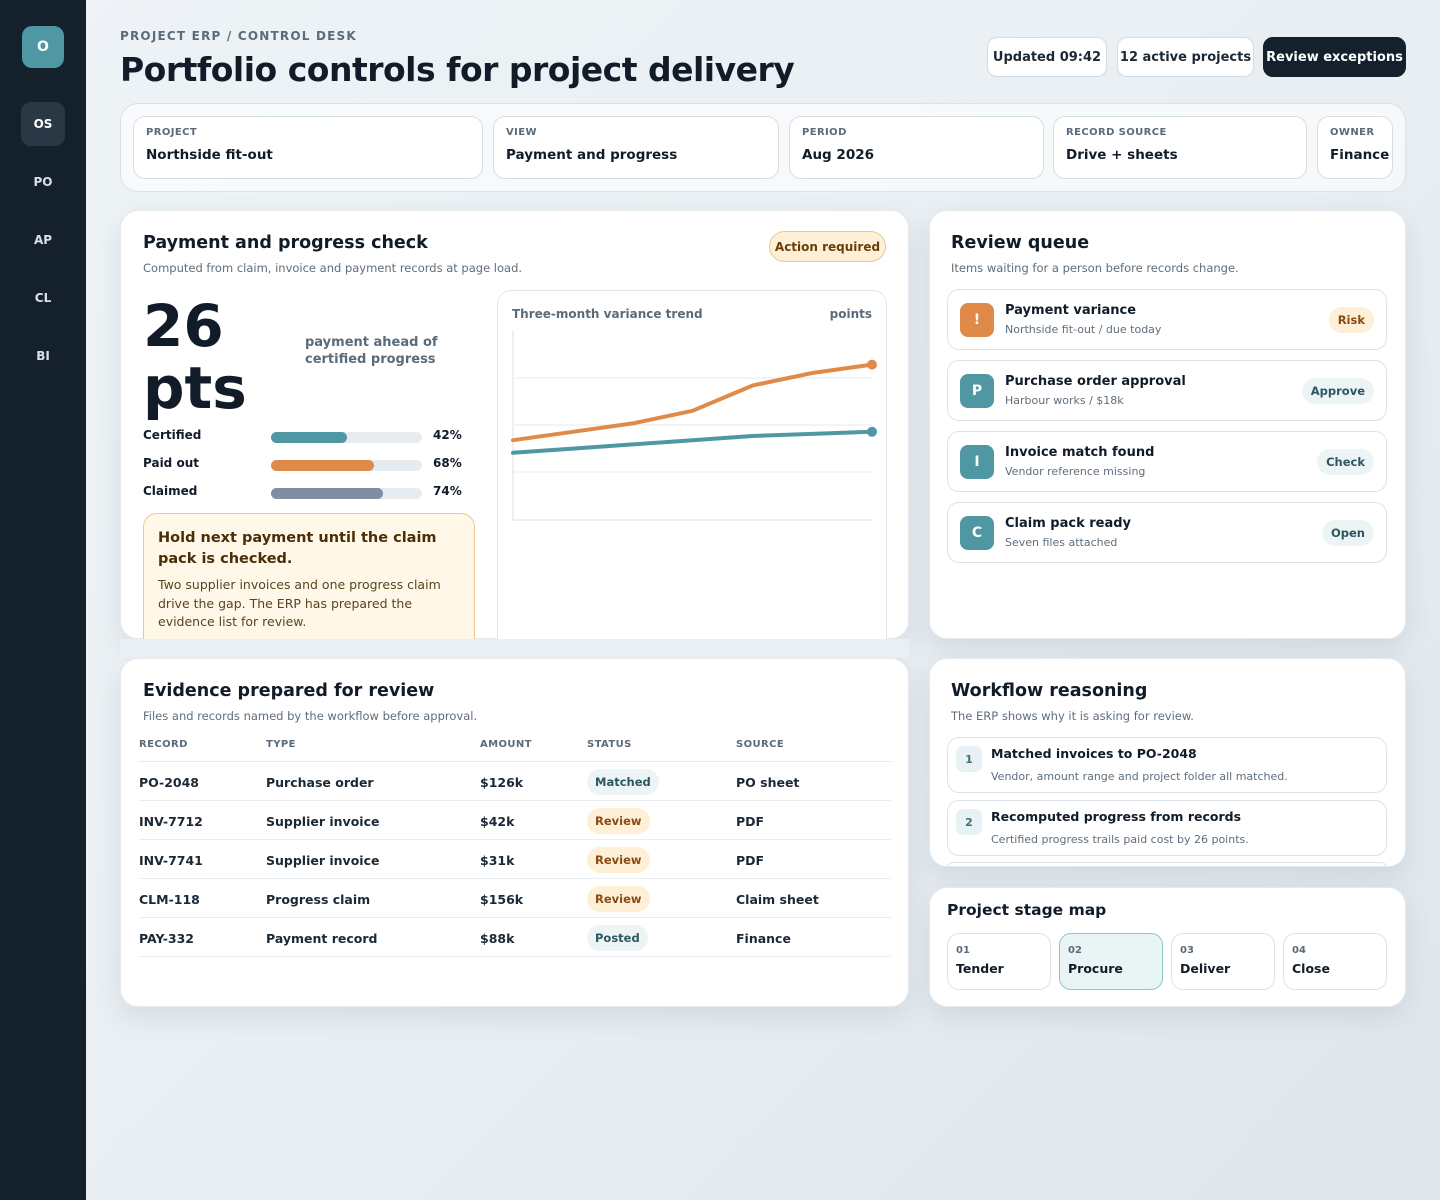 The width and height of the screenshot is (1440, 1200). Describe the element at coordinates (502, 899) in the screenshot. I see `cell-amount: $156k` at that location.